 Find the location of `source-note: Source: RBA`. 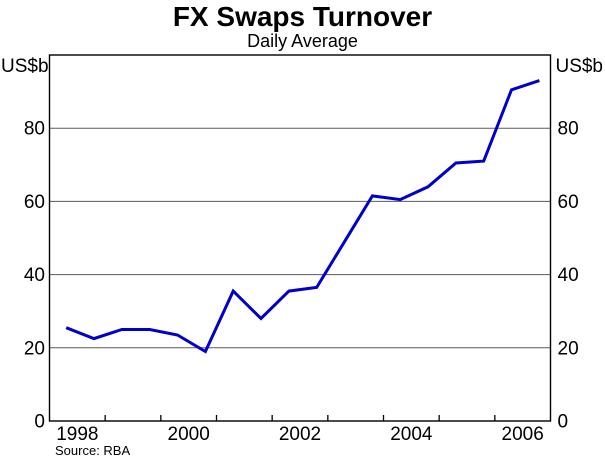

source-note: Source: RBA is located at coordinates (93, 450).